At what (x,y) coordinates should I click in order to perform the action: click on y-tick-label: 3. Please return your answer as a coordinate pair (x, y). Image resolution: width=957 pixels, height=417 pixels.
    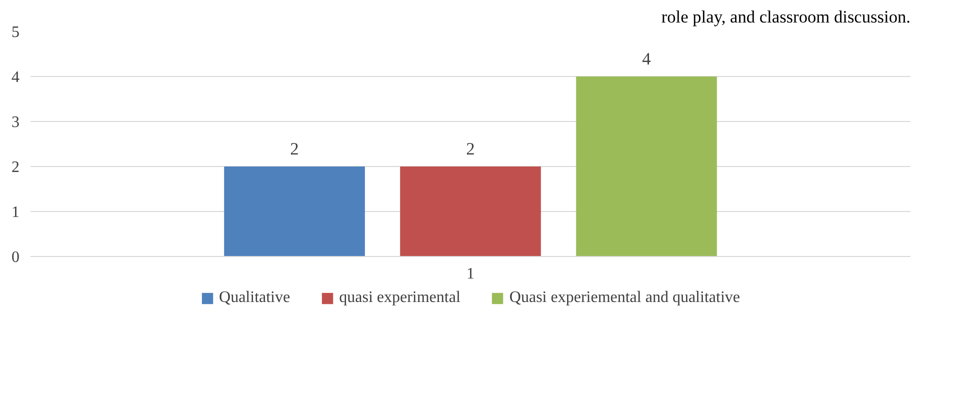
    Looking at the image, I should click on (16, 122).